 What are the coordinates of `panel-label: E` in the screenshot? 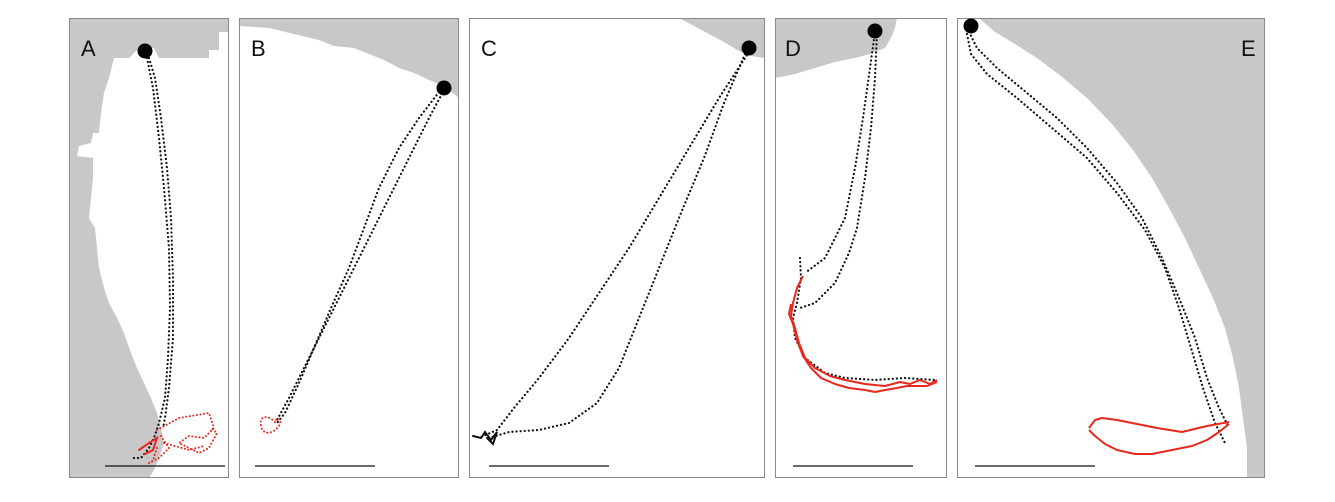 It's located at (1248, 48).